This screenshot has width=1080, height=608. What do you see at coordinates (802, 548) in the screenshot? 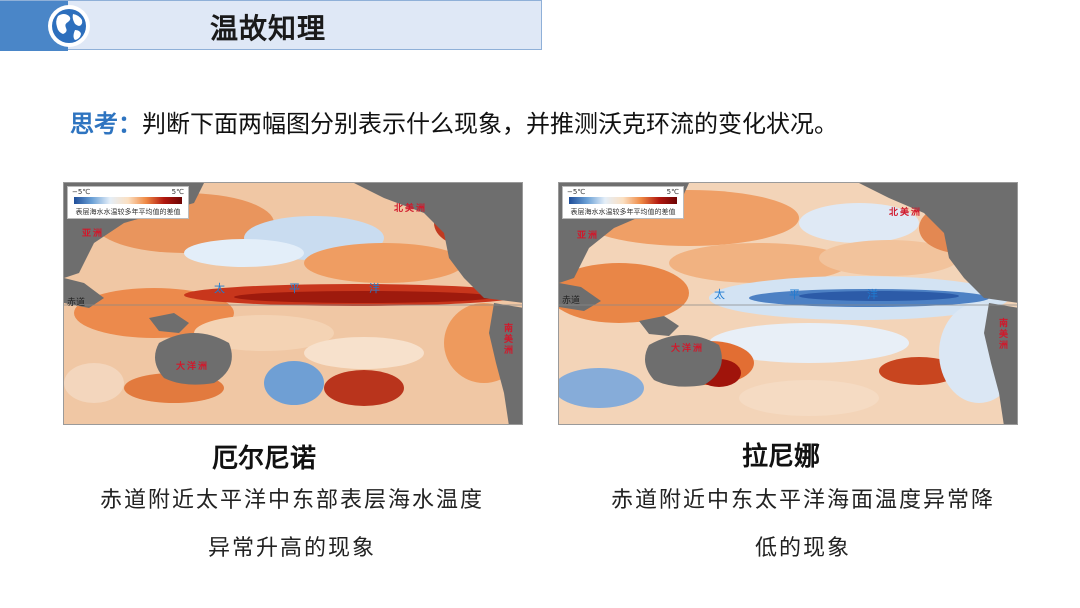
I see `la-nina-desc-line-2: 低的现象` at bounding box center [802, 548].